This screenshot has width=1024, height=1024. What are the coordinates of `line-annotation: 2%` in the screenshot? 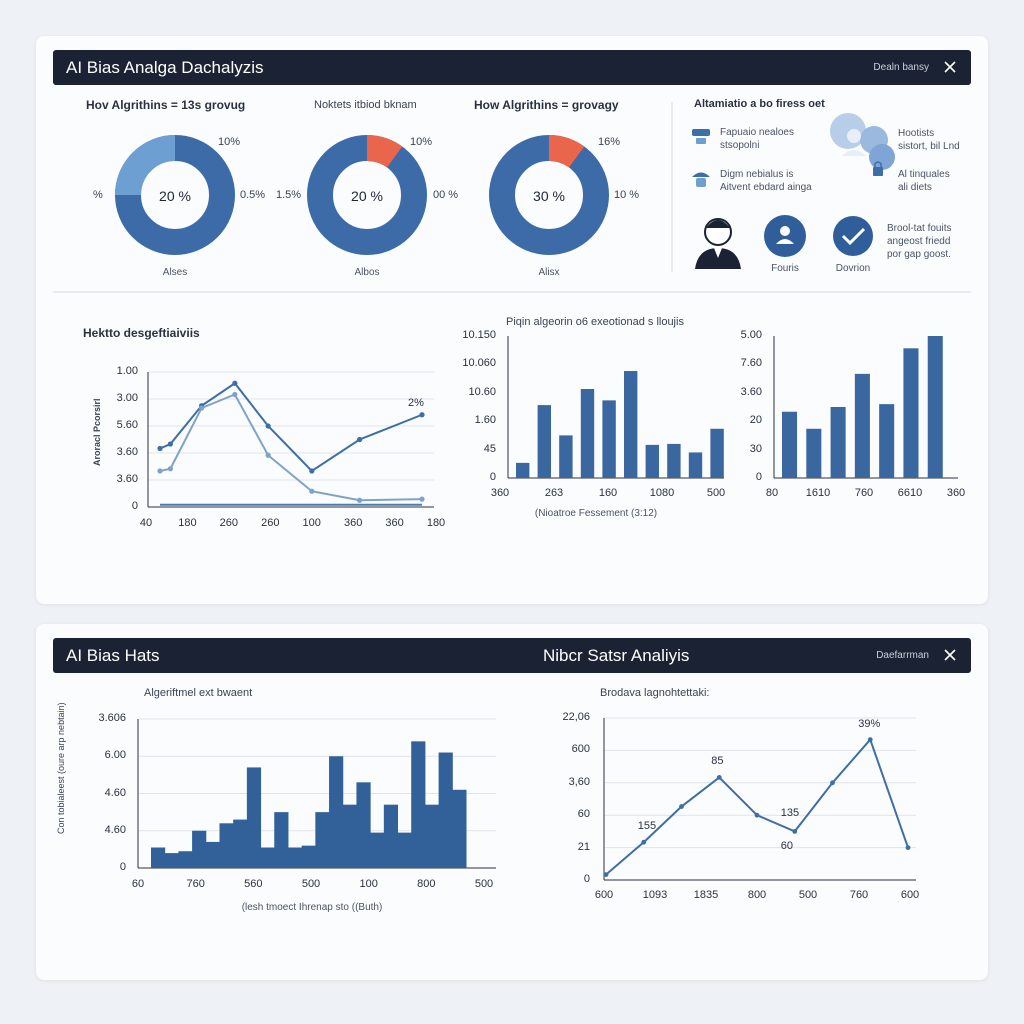 It's located at (416, 402).